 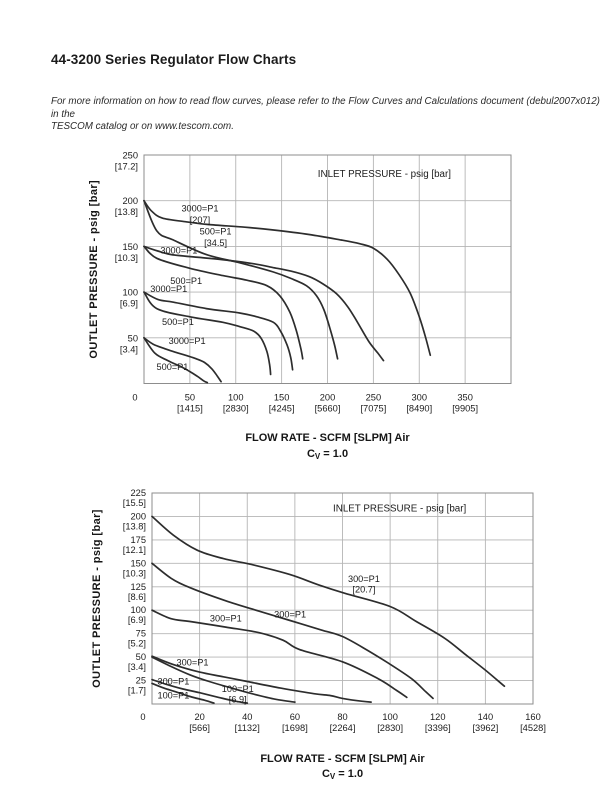 What do you see at coordinates (342, 717) in the screenshot?
I see `x-tick-label: 80` at bounding box center [342, 717].